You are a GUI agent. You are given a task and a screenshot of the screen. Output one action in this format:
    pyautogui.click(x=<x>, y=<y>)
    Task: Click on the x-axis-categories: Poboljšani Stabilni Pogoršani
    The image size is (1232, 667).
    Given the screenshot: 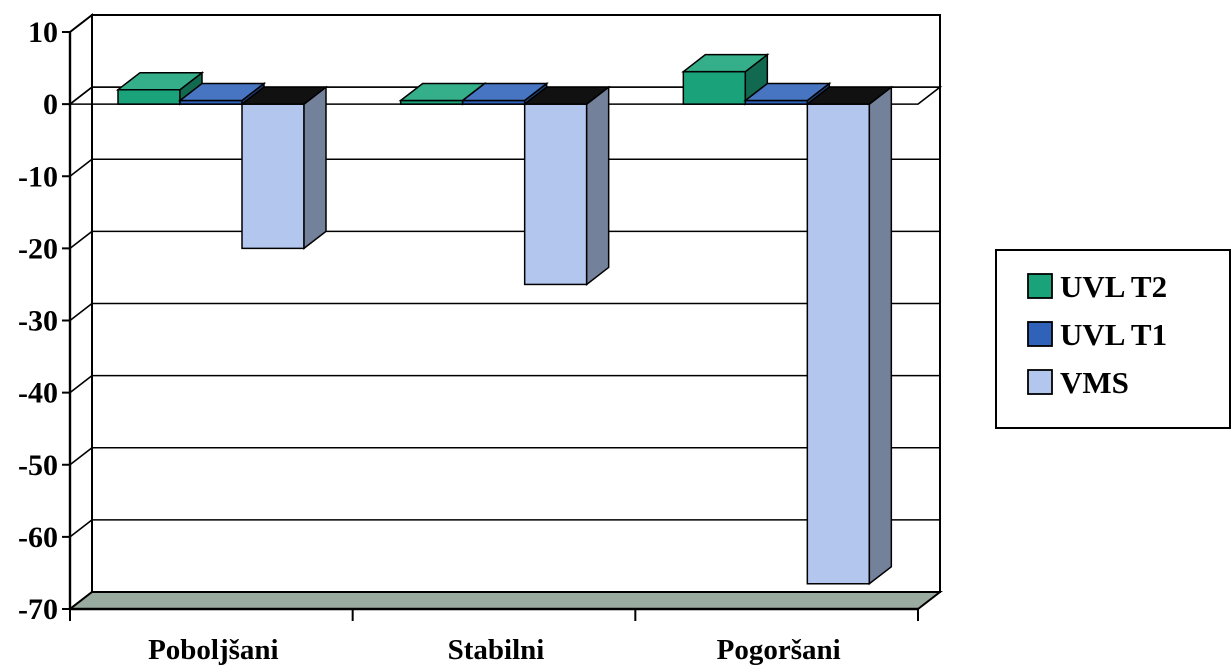 What is the action you would take?
    pyautogui.click(x=494, y=650)
    